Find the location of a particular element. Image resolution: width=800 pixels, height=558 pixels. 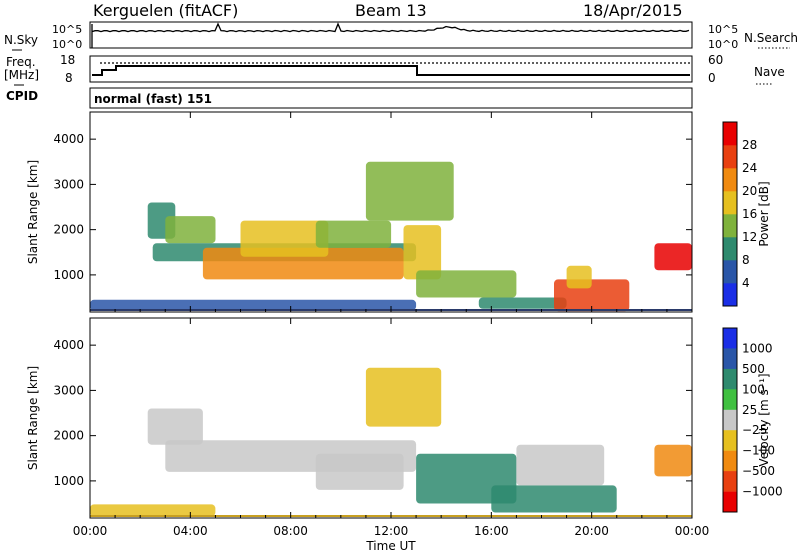

power-colorbar-tick-4: 20 is located at coordinates (749, 191).